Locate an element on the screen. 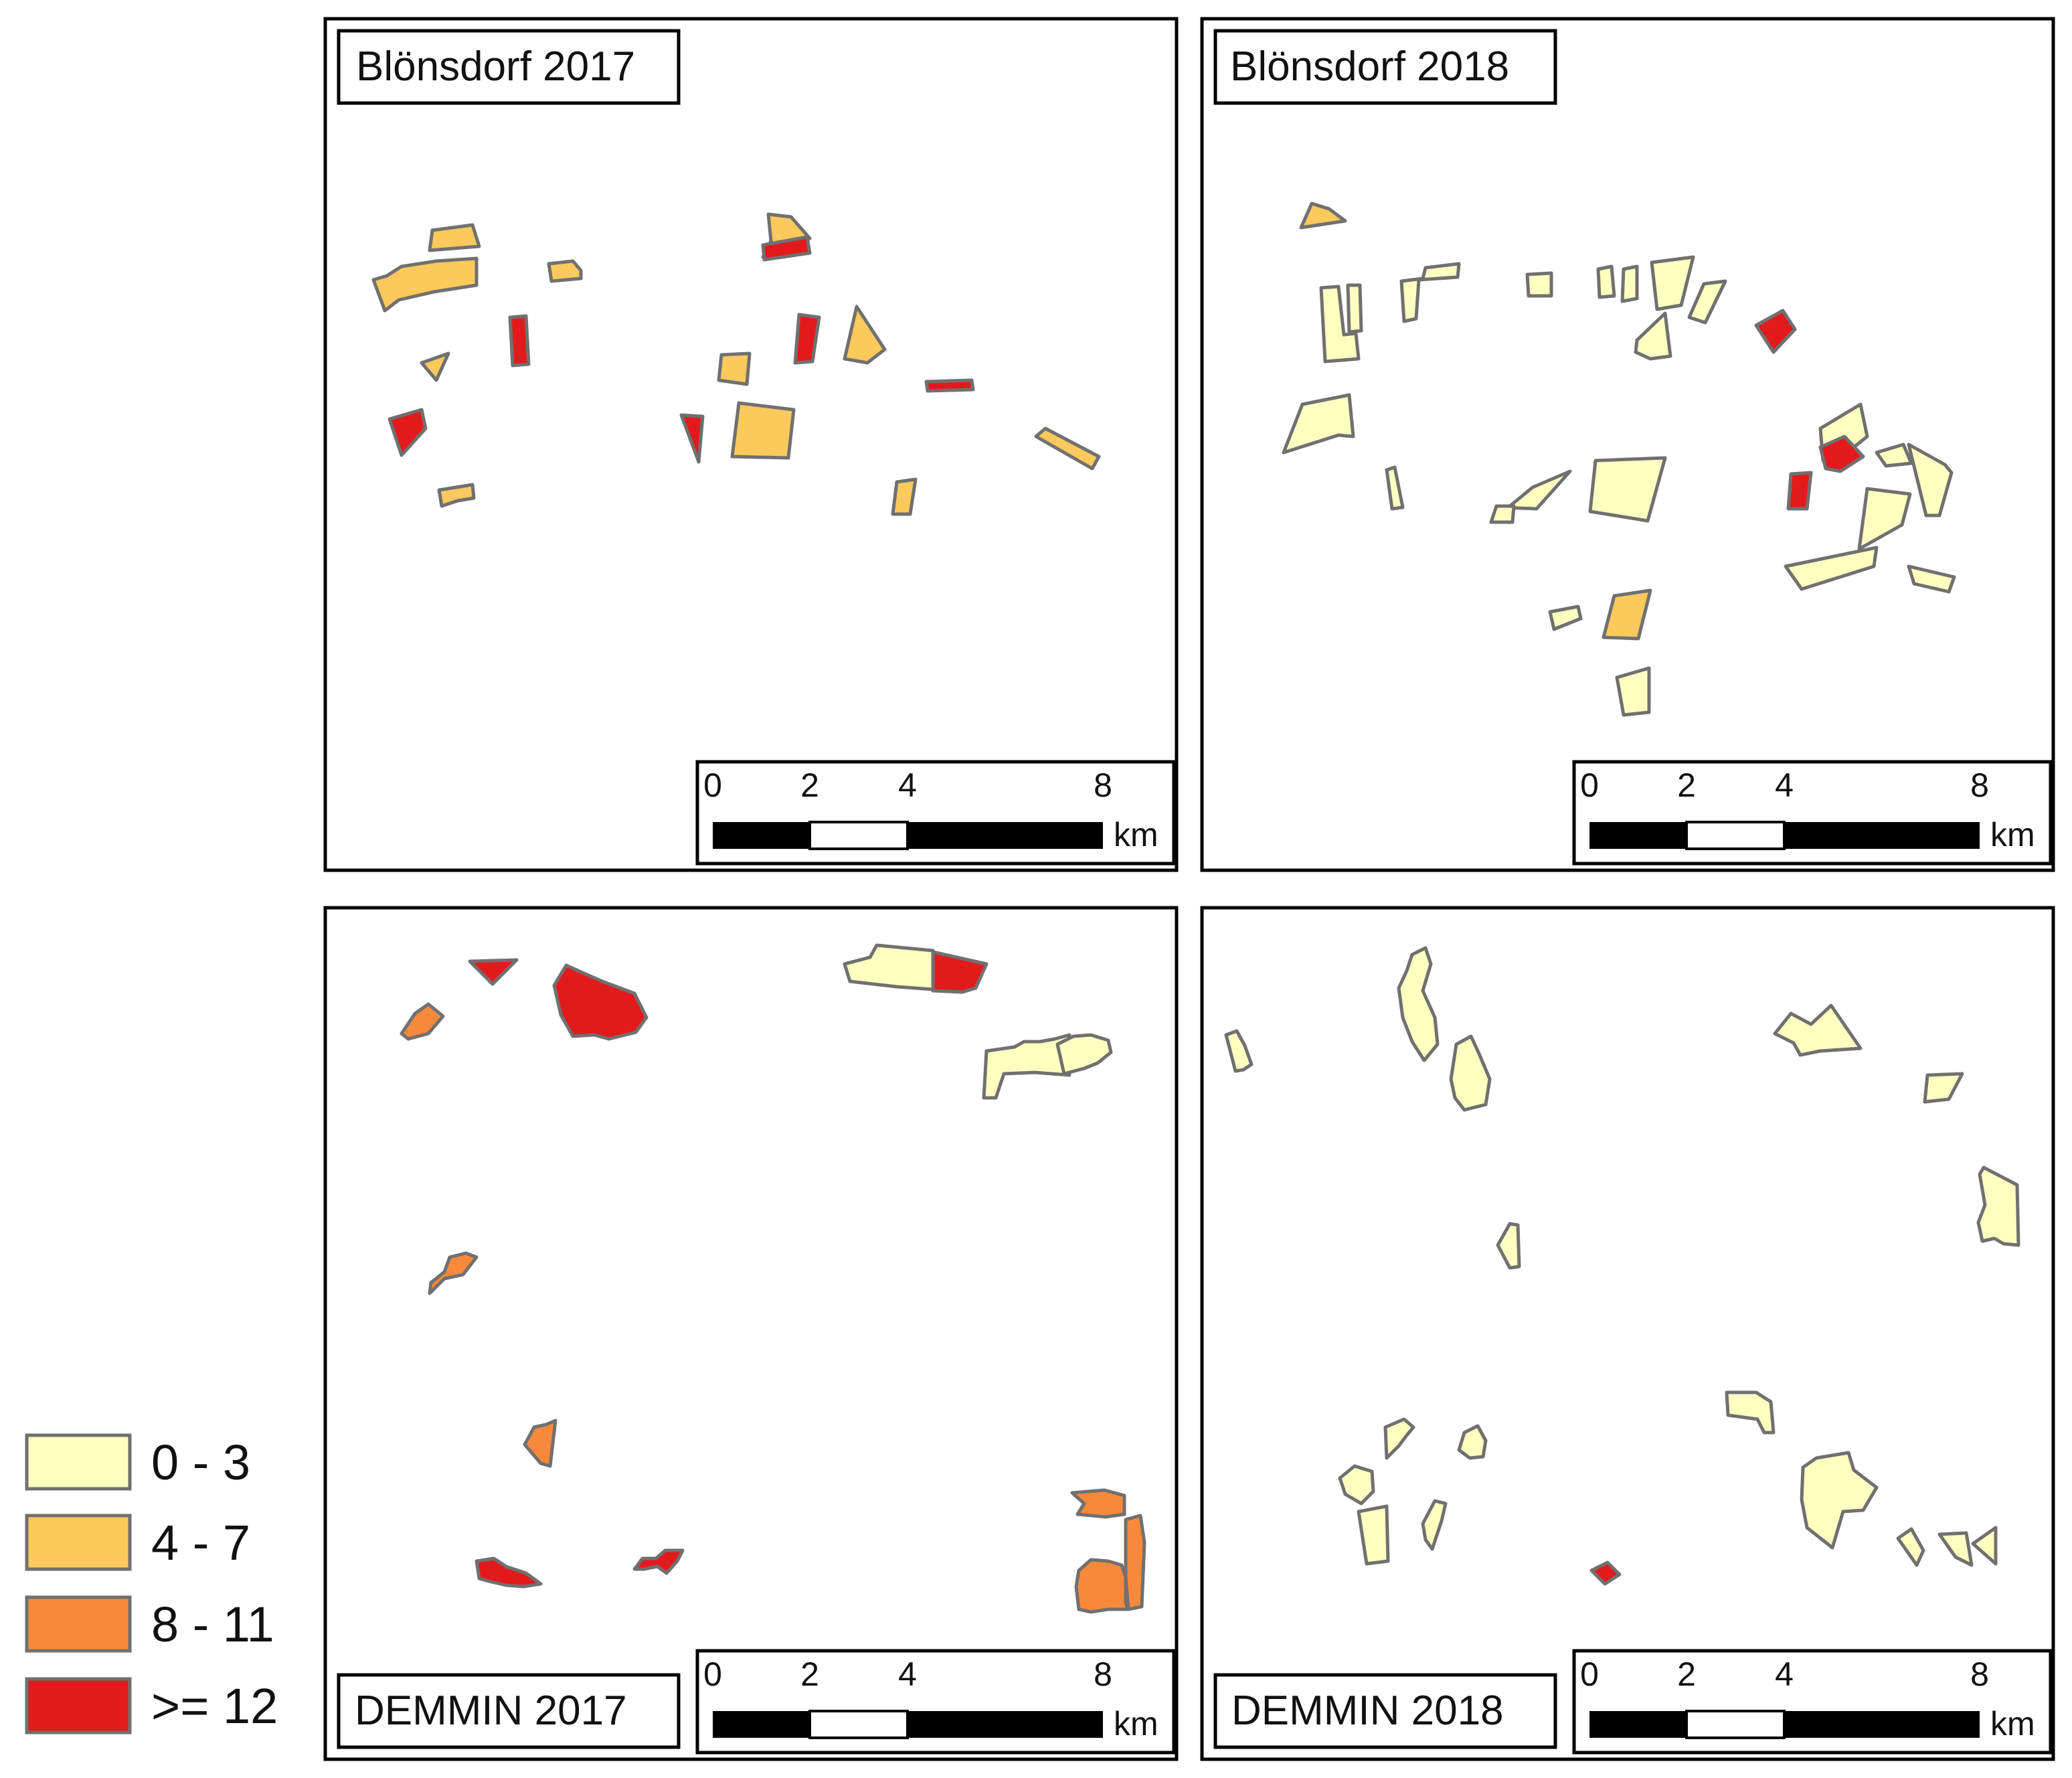  panel-title: DEMMIN 2017 is located at coordinates (491, 1711).